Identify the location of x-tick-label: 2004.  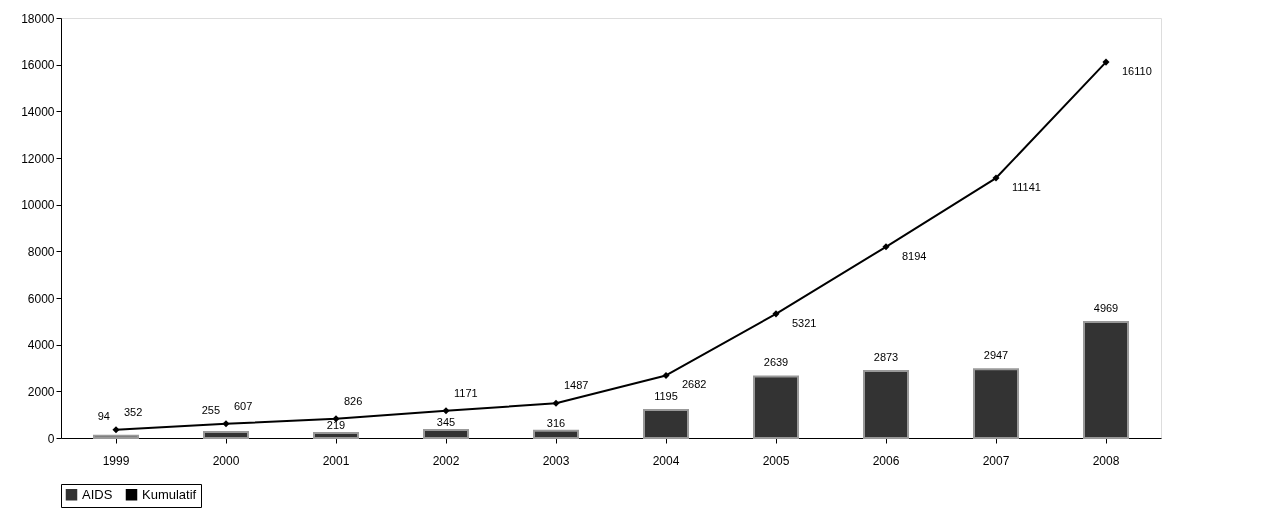
(666, 460).